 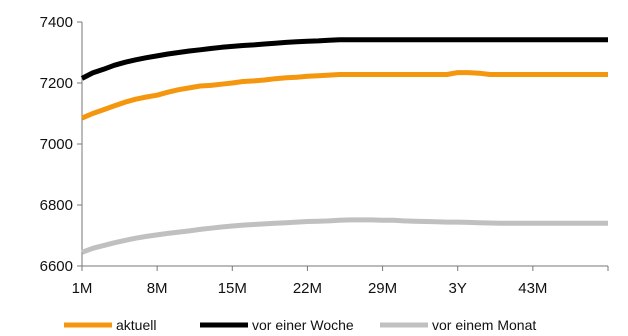 I want to click on y-tick-label: 6600, so click(x=56, y=266).